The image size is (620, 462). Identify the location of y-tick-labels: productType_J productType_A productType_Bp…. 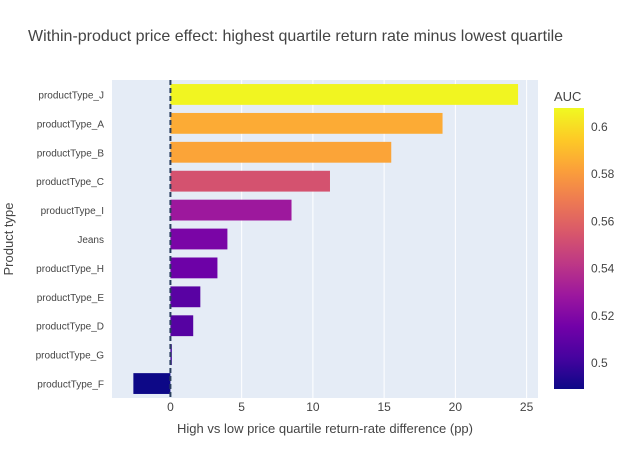
(70, 240).